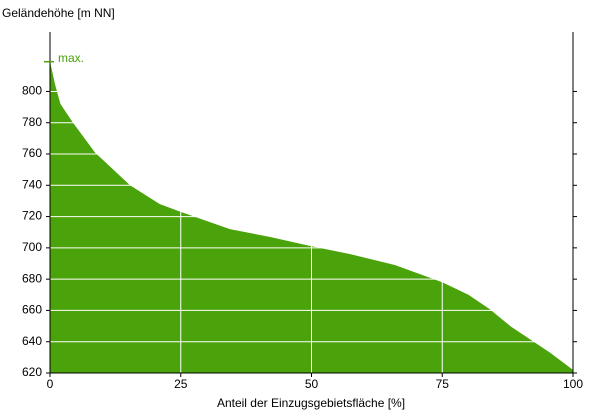 The height and width of the screenshot is (420, 600). I want to click on x-tick-label: 50, so click(312, 384).